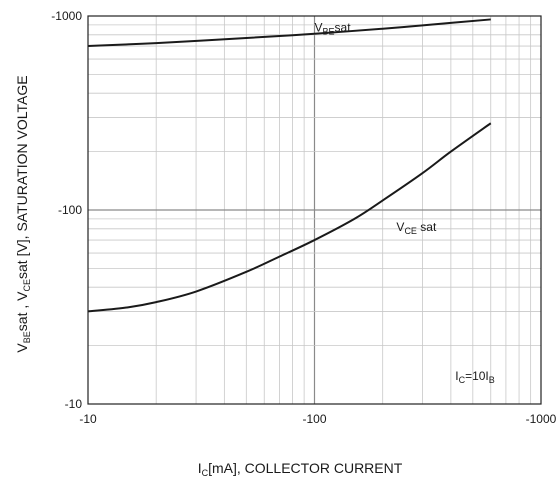 This screenshot has height=483, width=559. What do you see at coordinates (305, 468) in the screenshot?
I see `x-axis-label-rest: [mA], COLLECTOR CURRENT` at bounding box center [305, 468].